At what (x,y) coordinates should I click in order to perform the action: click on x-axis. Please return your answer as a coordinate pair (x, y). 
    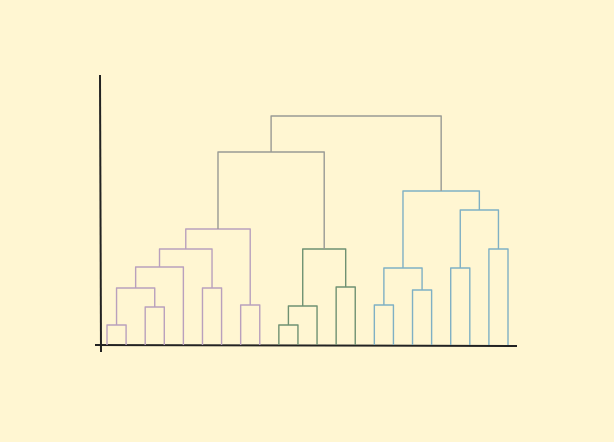
    Looking at the image, I should click on (306, 345).